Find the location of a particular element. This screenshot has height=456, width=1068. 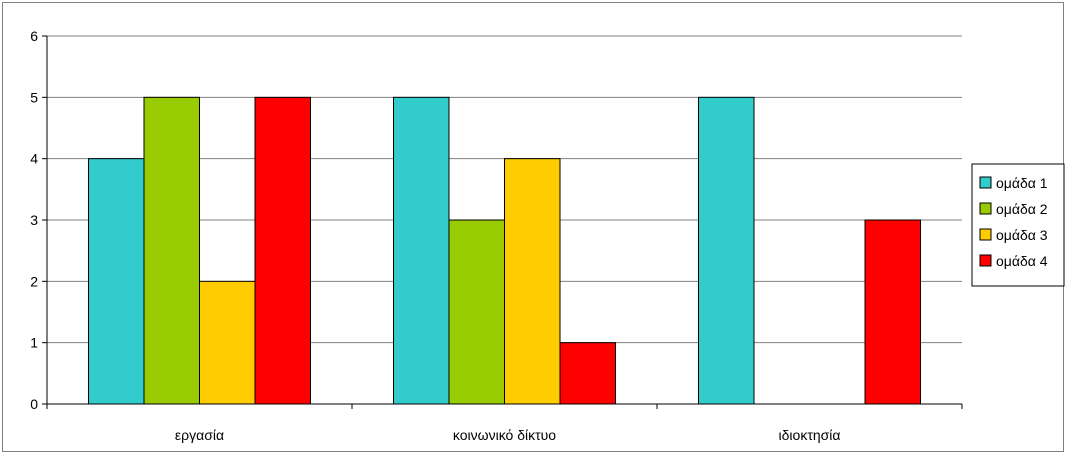

legend-label: ομάδα 2 is located at coordinates (1022, 209).